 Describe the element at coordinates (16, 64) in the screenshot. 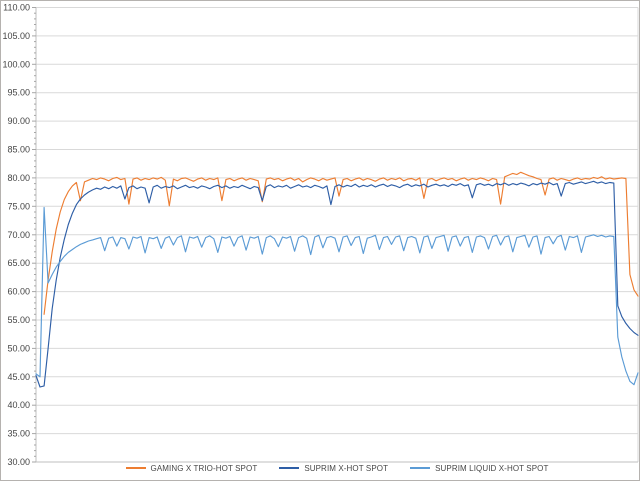

I see `y-axis-label: 100.00` at that location.